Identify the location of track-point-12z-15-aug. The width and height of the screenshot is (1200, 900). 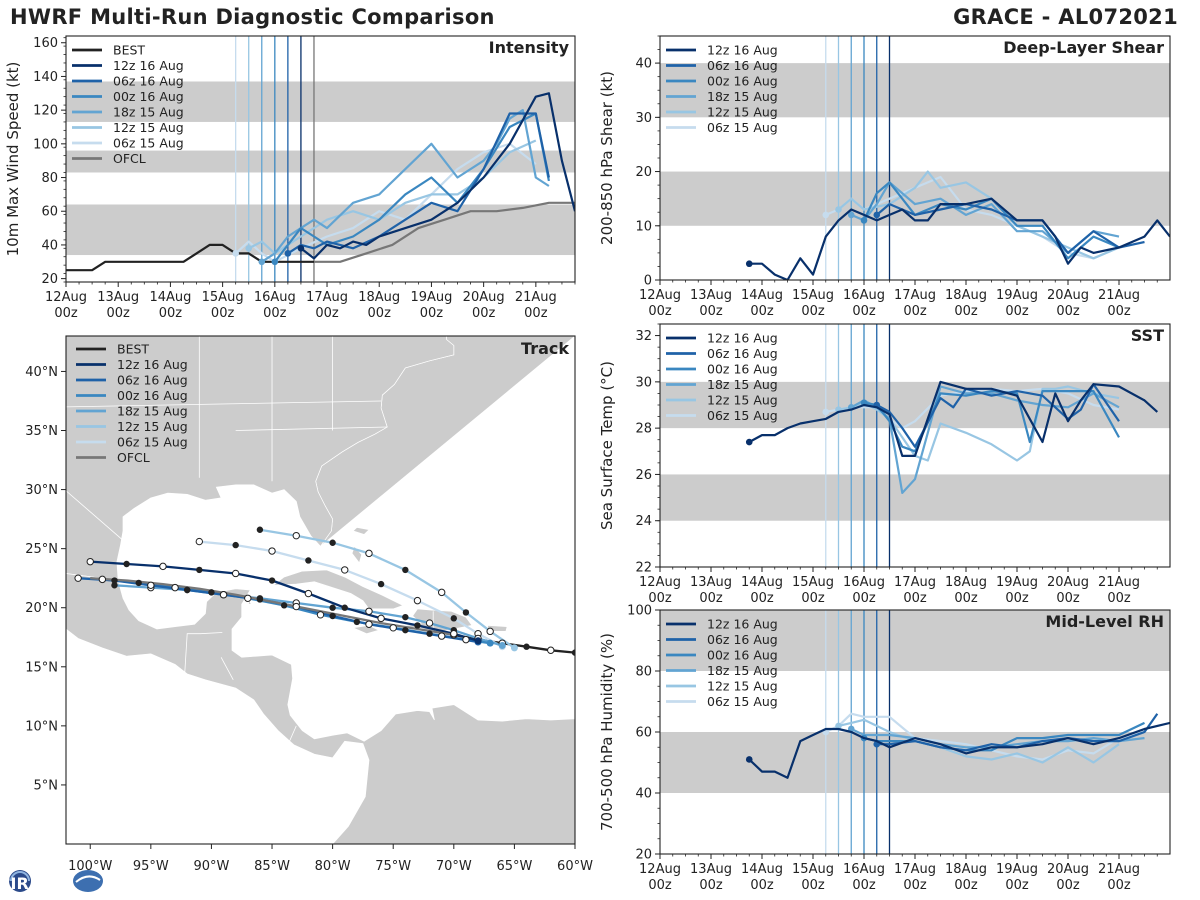
(466, 612).